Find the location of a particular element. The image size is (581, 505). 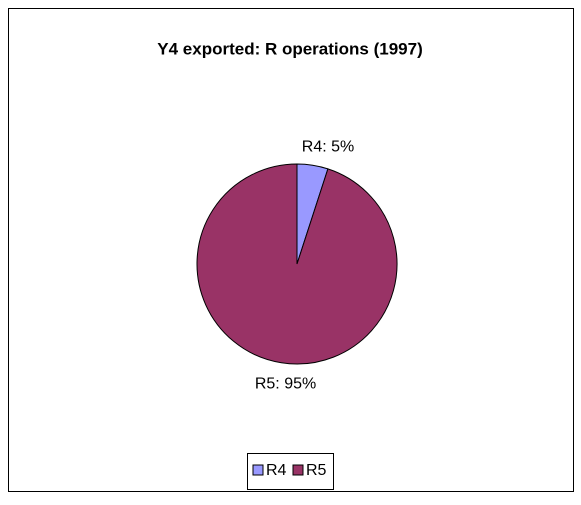

data-label: R4: 5% is located at coordinates (328, 147).